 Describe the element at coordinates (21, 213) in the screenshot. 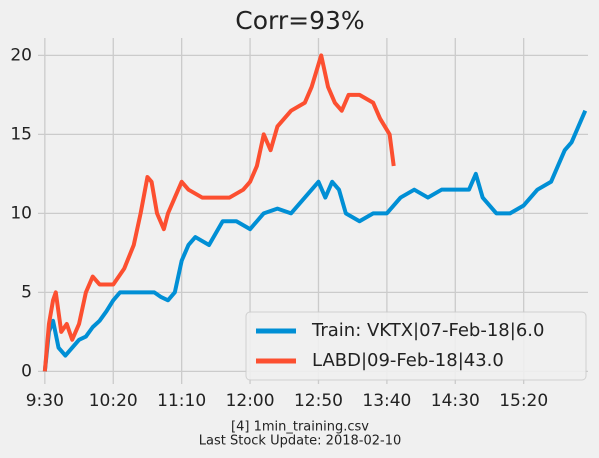

I see `y-tick-label: 10` at that location.